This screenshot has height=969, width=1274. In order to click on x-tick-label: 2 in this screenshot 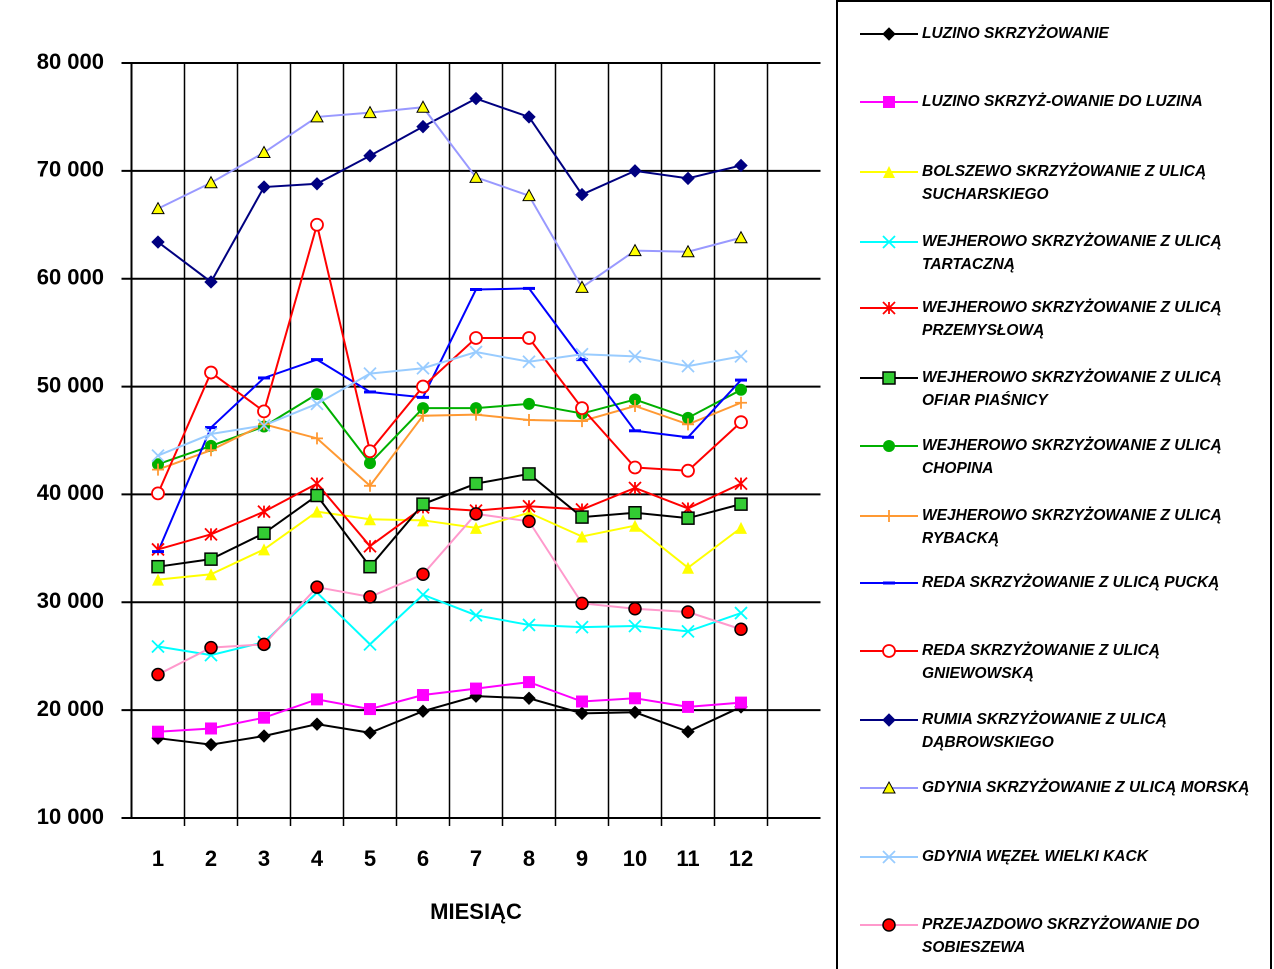, I will do `click(211, 858)`.